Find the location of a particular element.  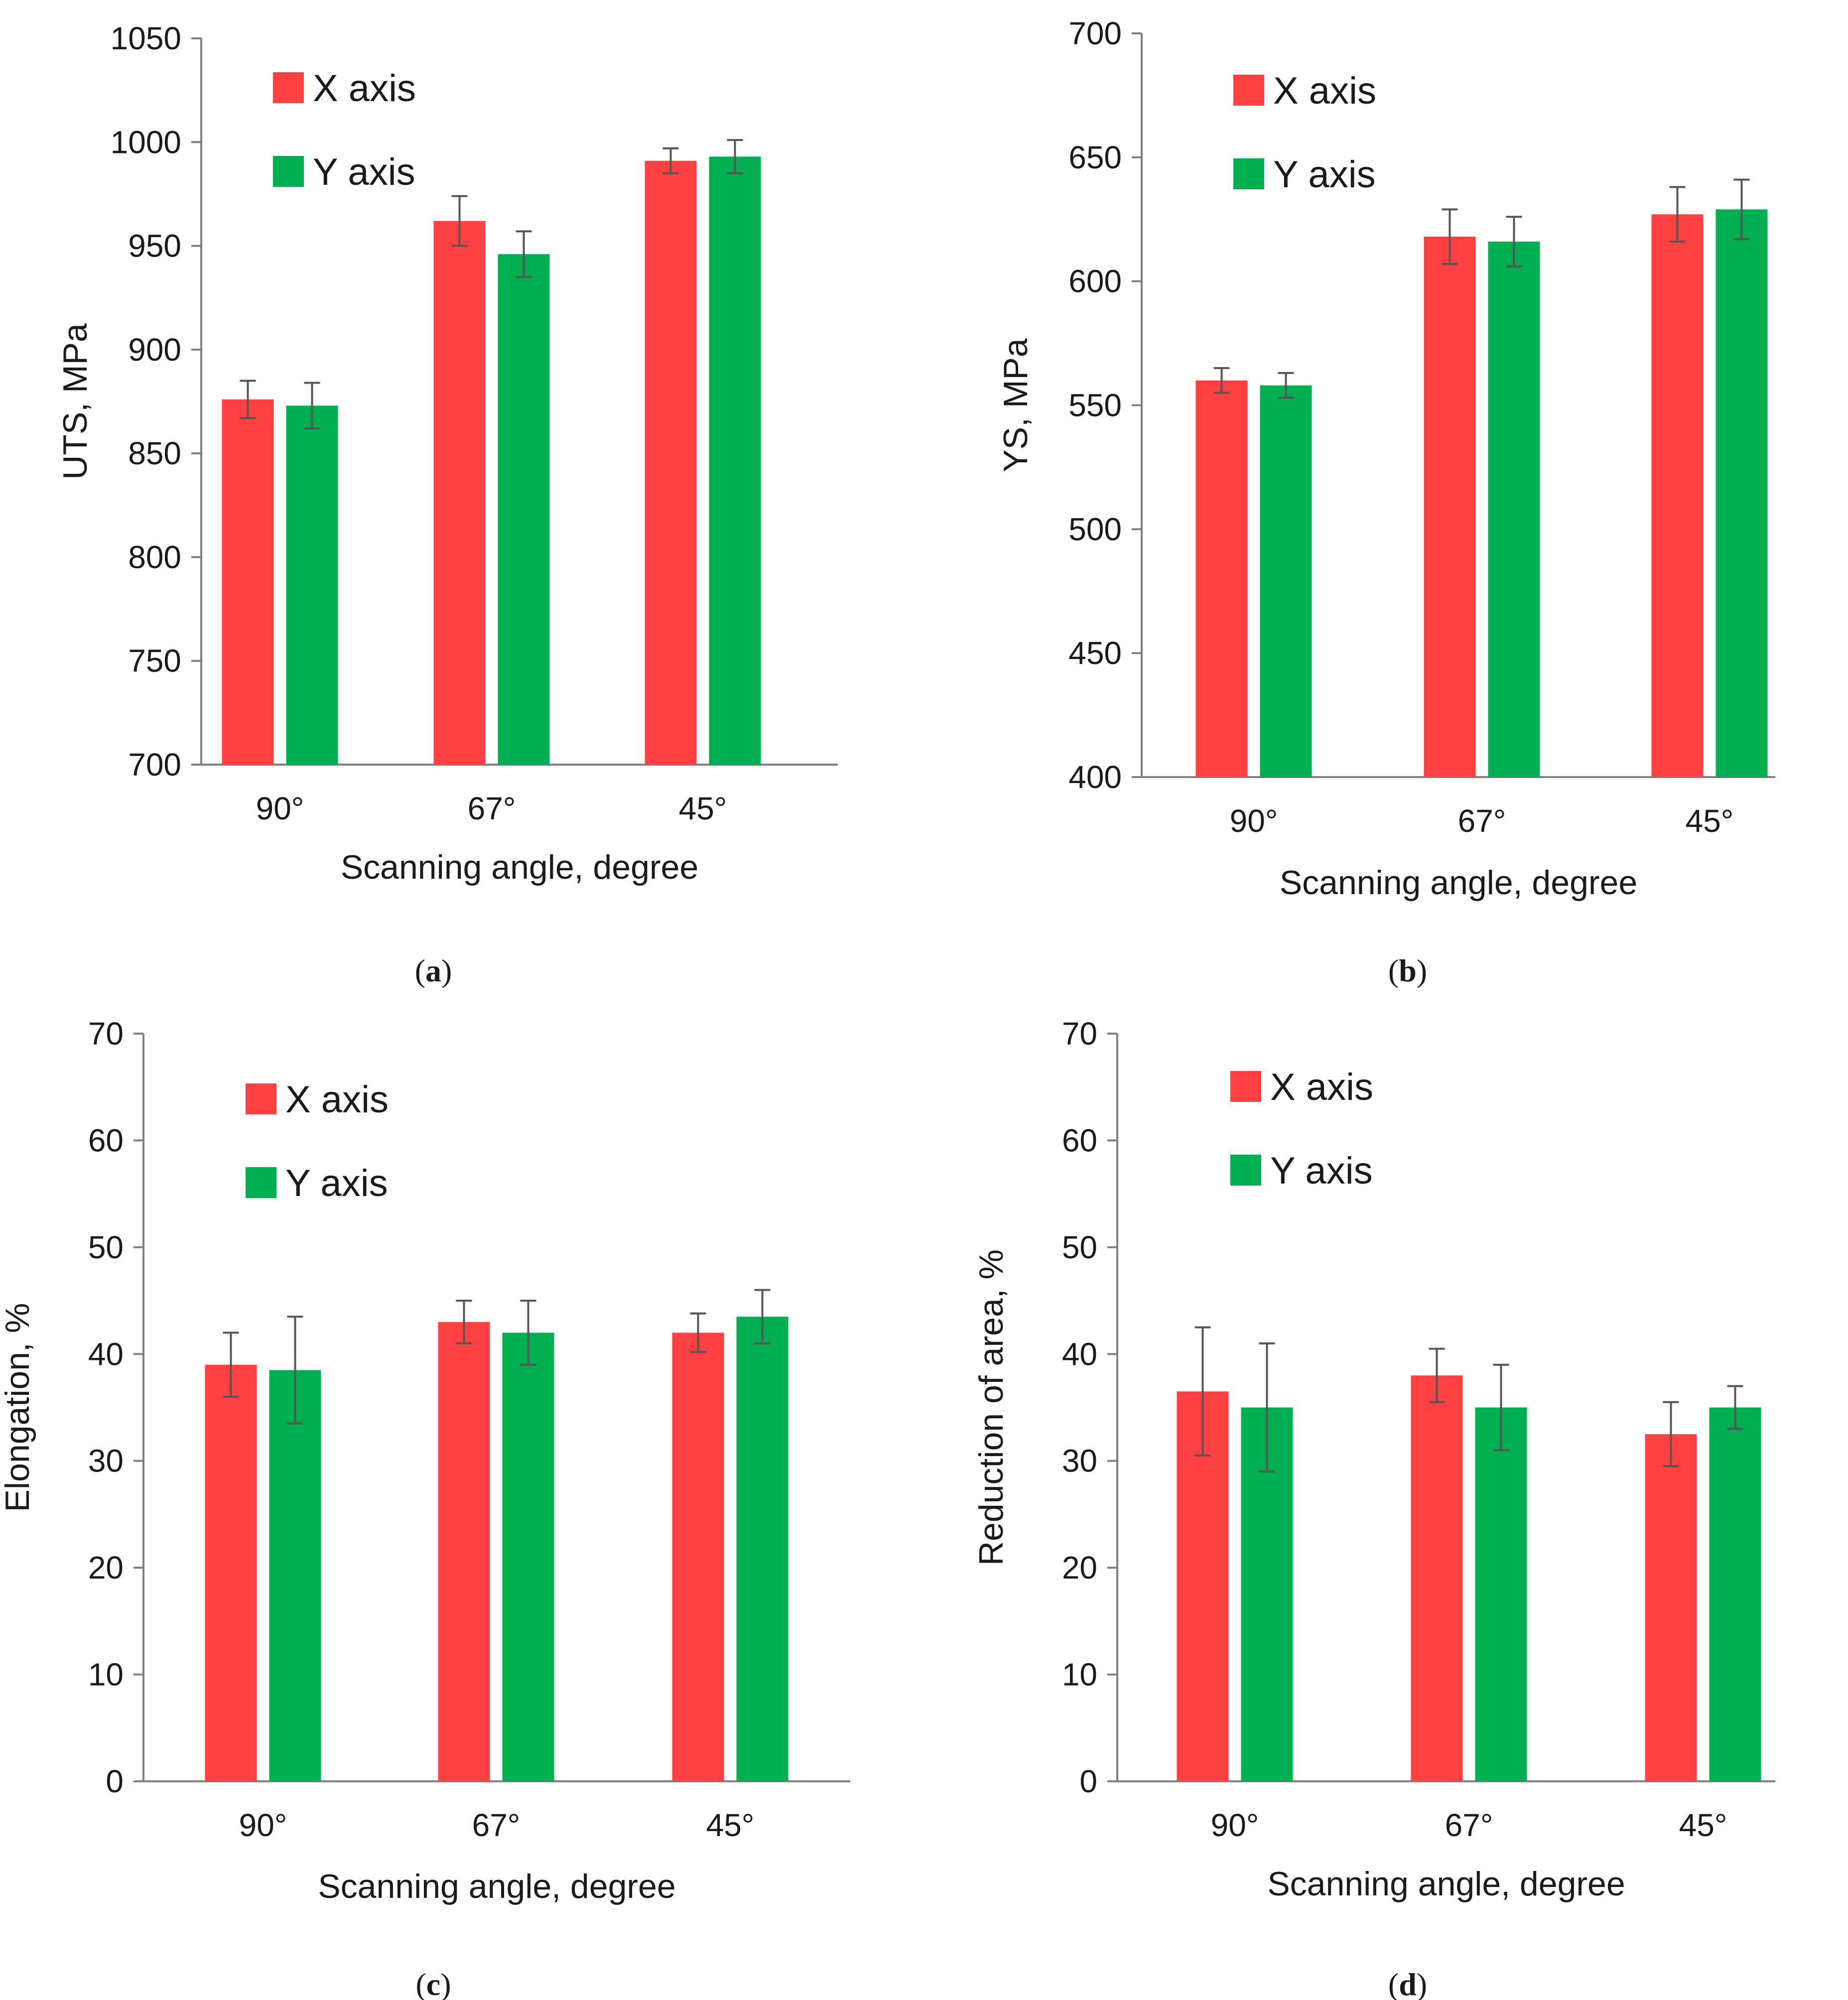

y-tick-label: 400 is located at coordinates (1095, 777).